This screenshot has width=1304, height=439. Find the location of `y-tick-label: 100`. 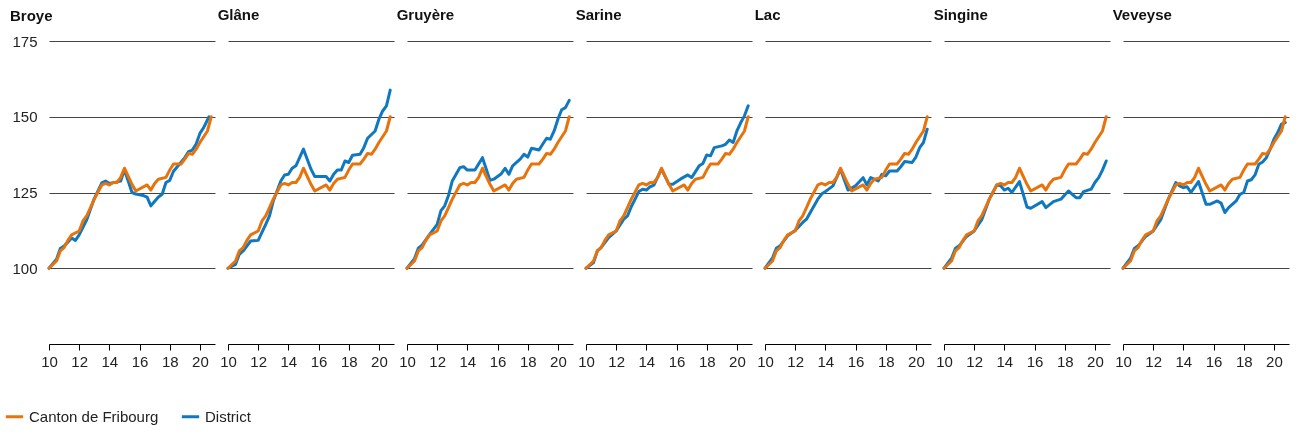

y-tick-label: 100 is located at coordinates (25, 268).